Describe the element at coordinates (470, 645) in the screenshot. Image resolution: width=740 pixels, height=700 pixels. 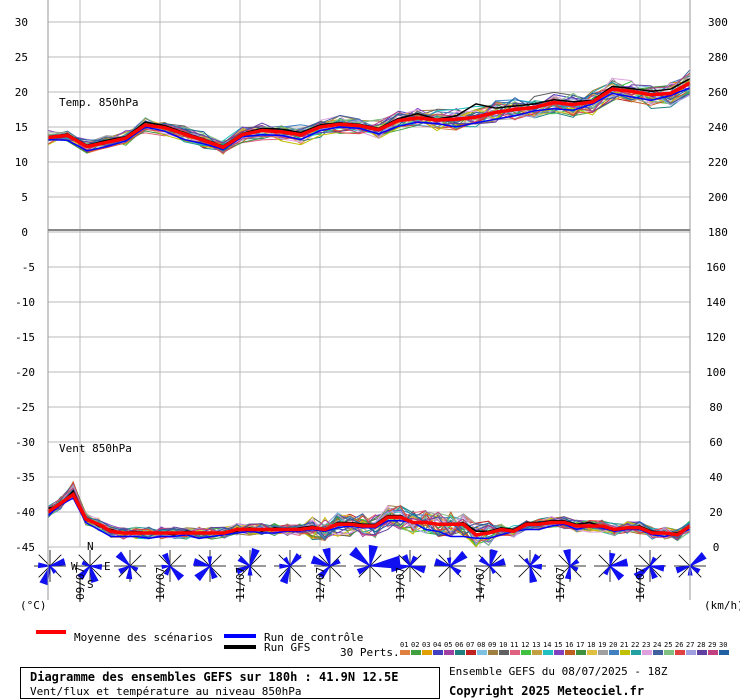
I see `pert-number: 07` at that location.